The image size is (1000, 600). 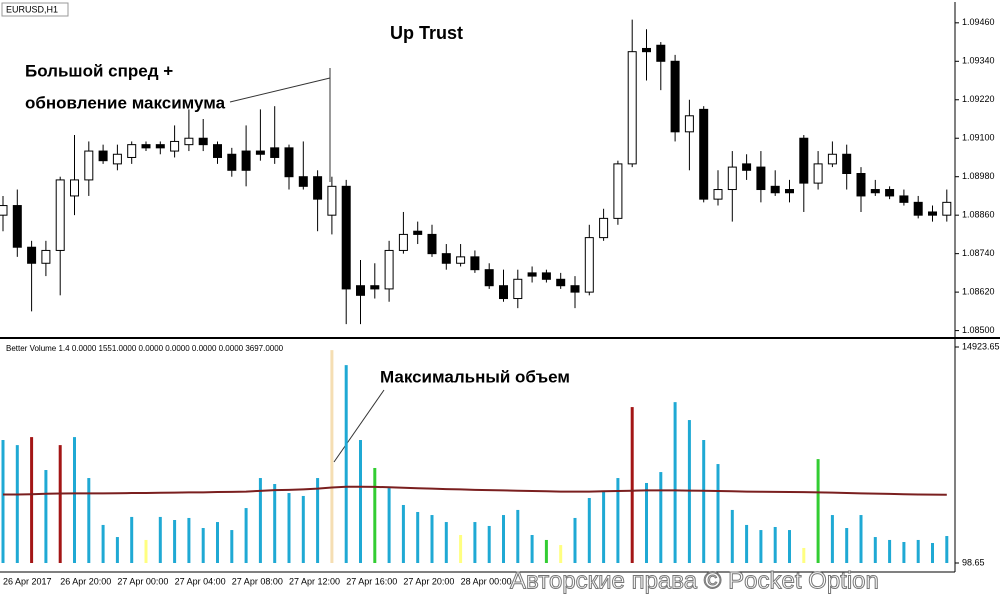 What do you see at coordinates (142, 581) in the screenshot?
I see `x-tick-label: 27 Apr 00:00` at bounding box center [142, 581].